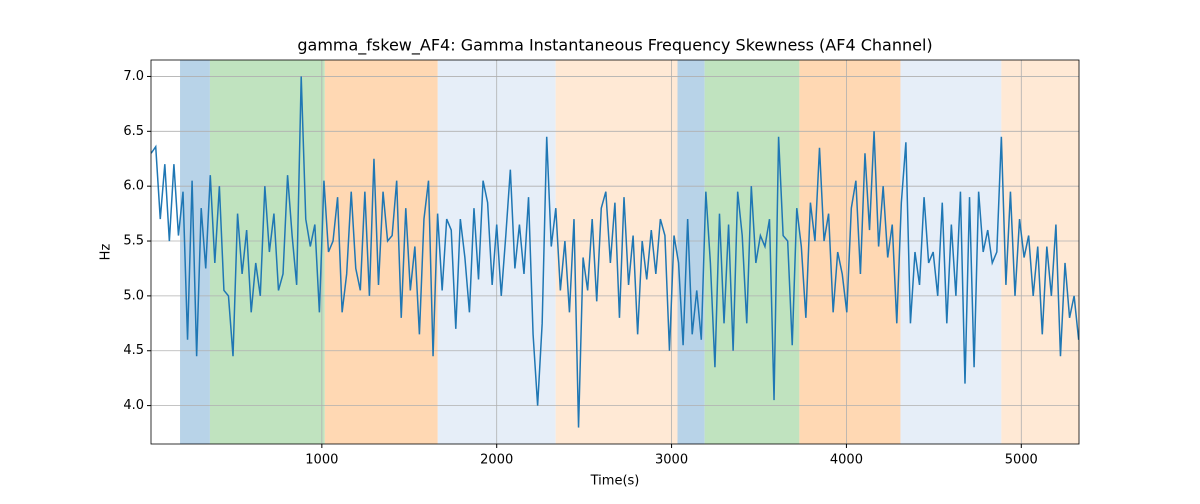 The height and width of the screenshot is (504, 1200). Describe the element at coordinates (133, 350) in the screenshot. I see `y-tick-label: 4.5` at that location.